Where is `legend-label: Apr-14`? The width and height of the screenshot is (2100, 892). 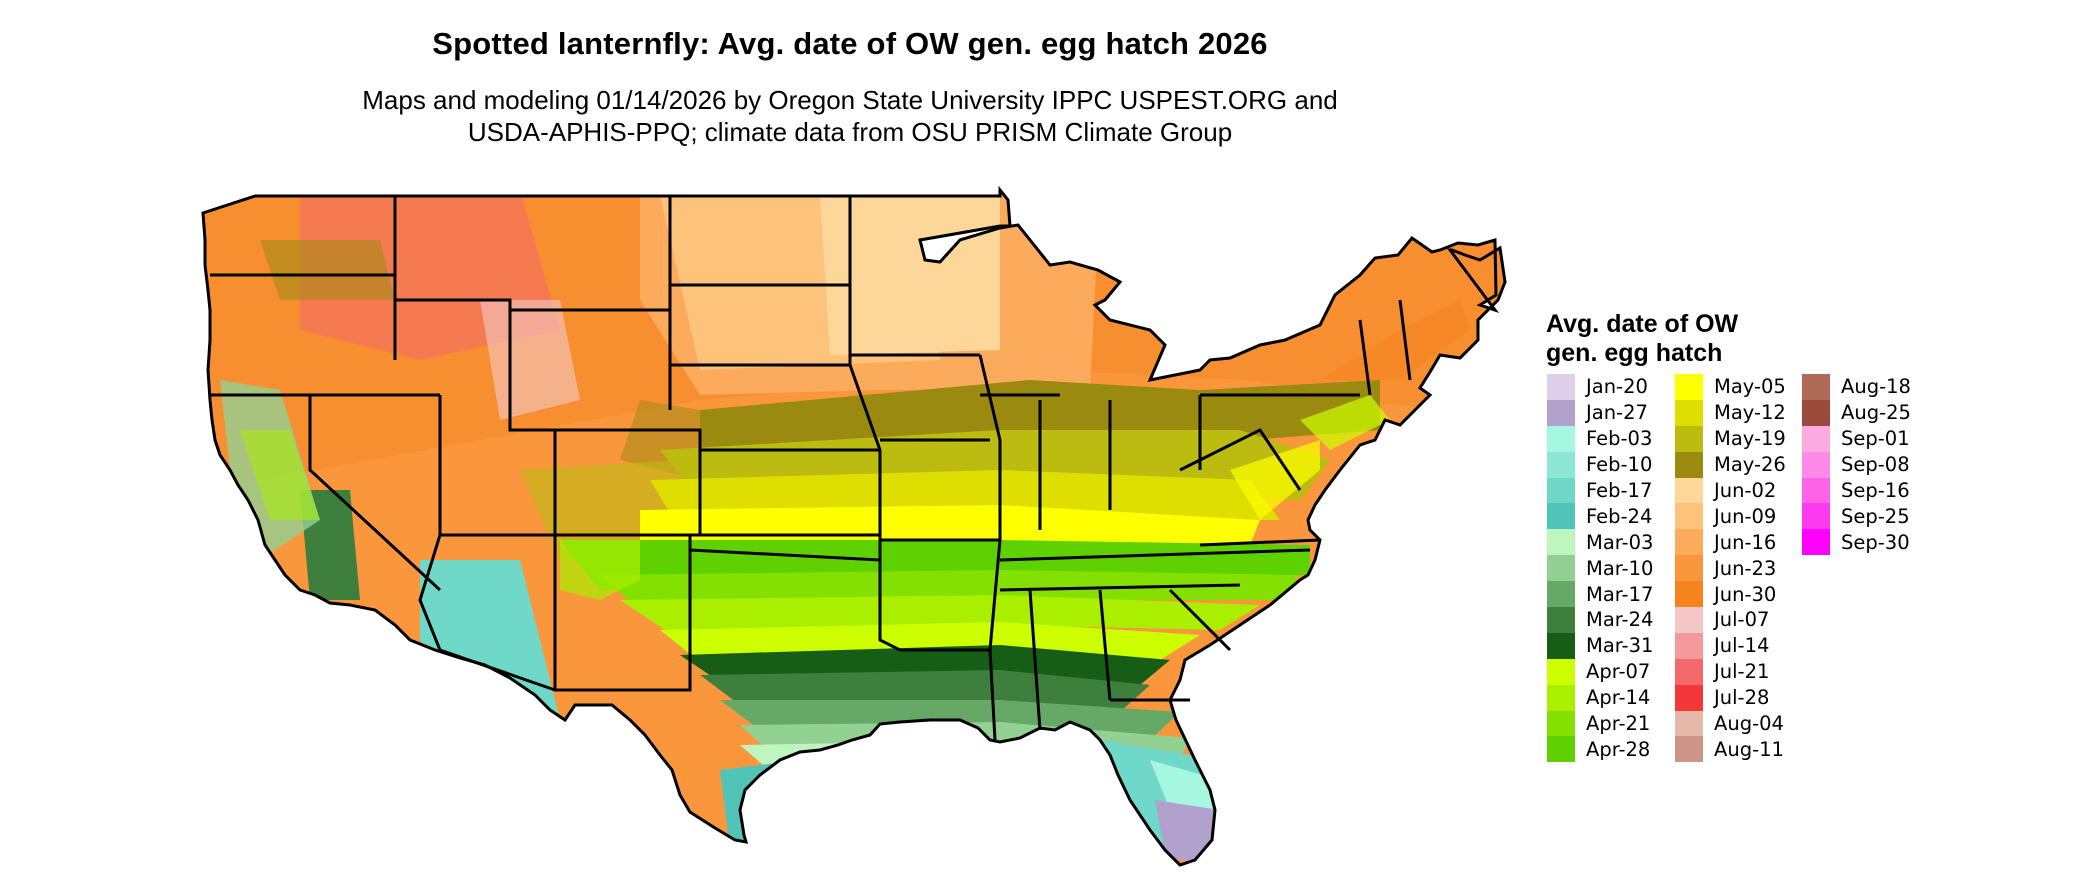 legend-label: Apr-14 is located at coordinates (1618, 698).